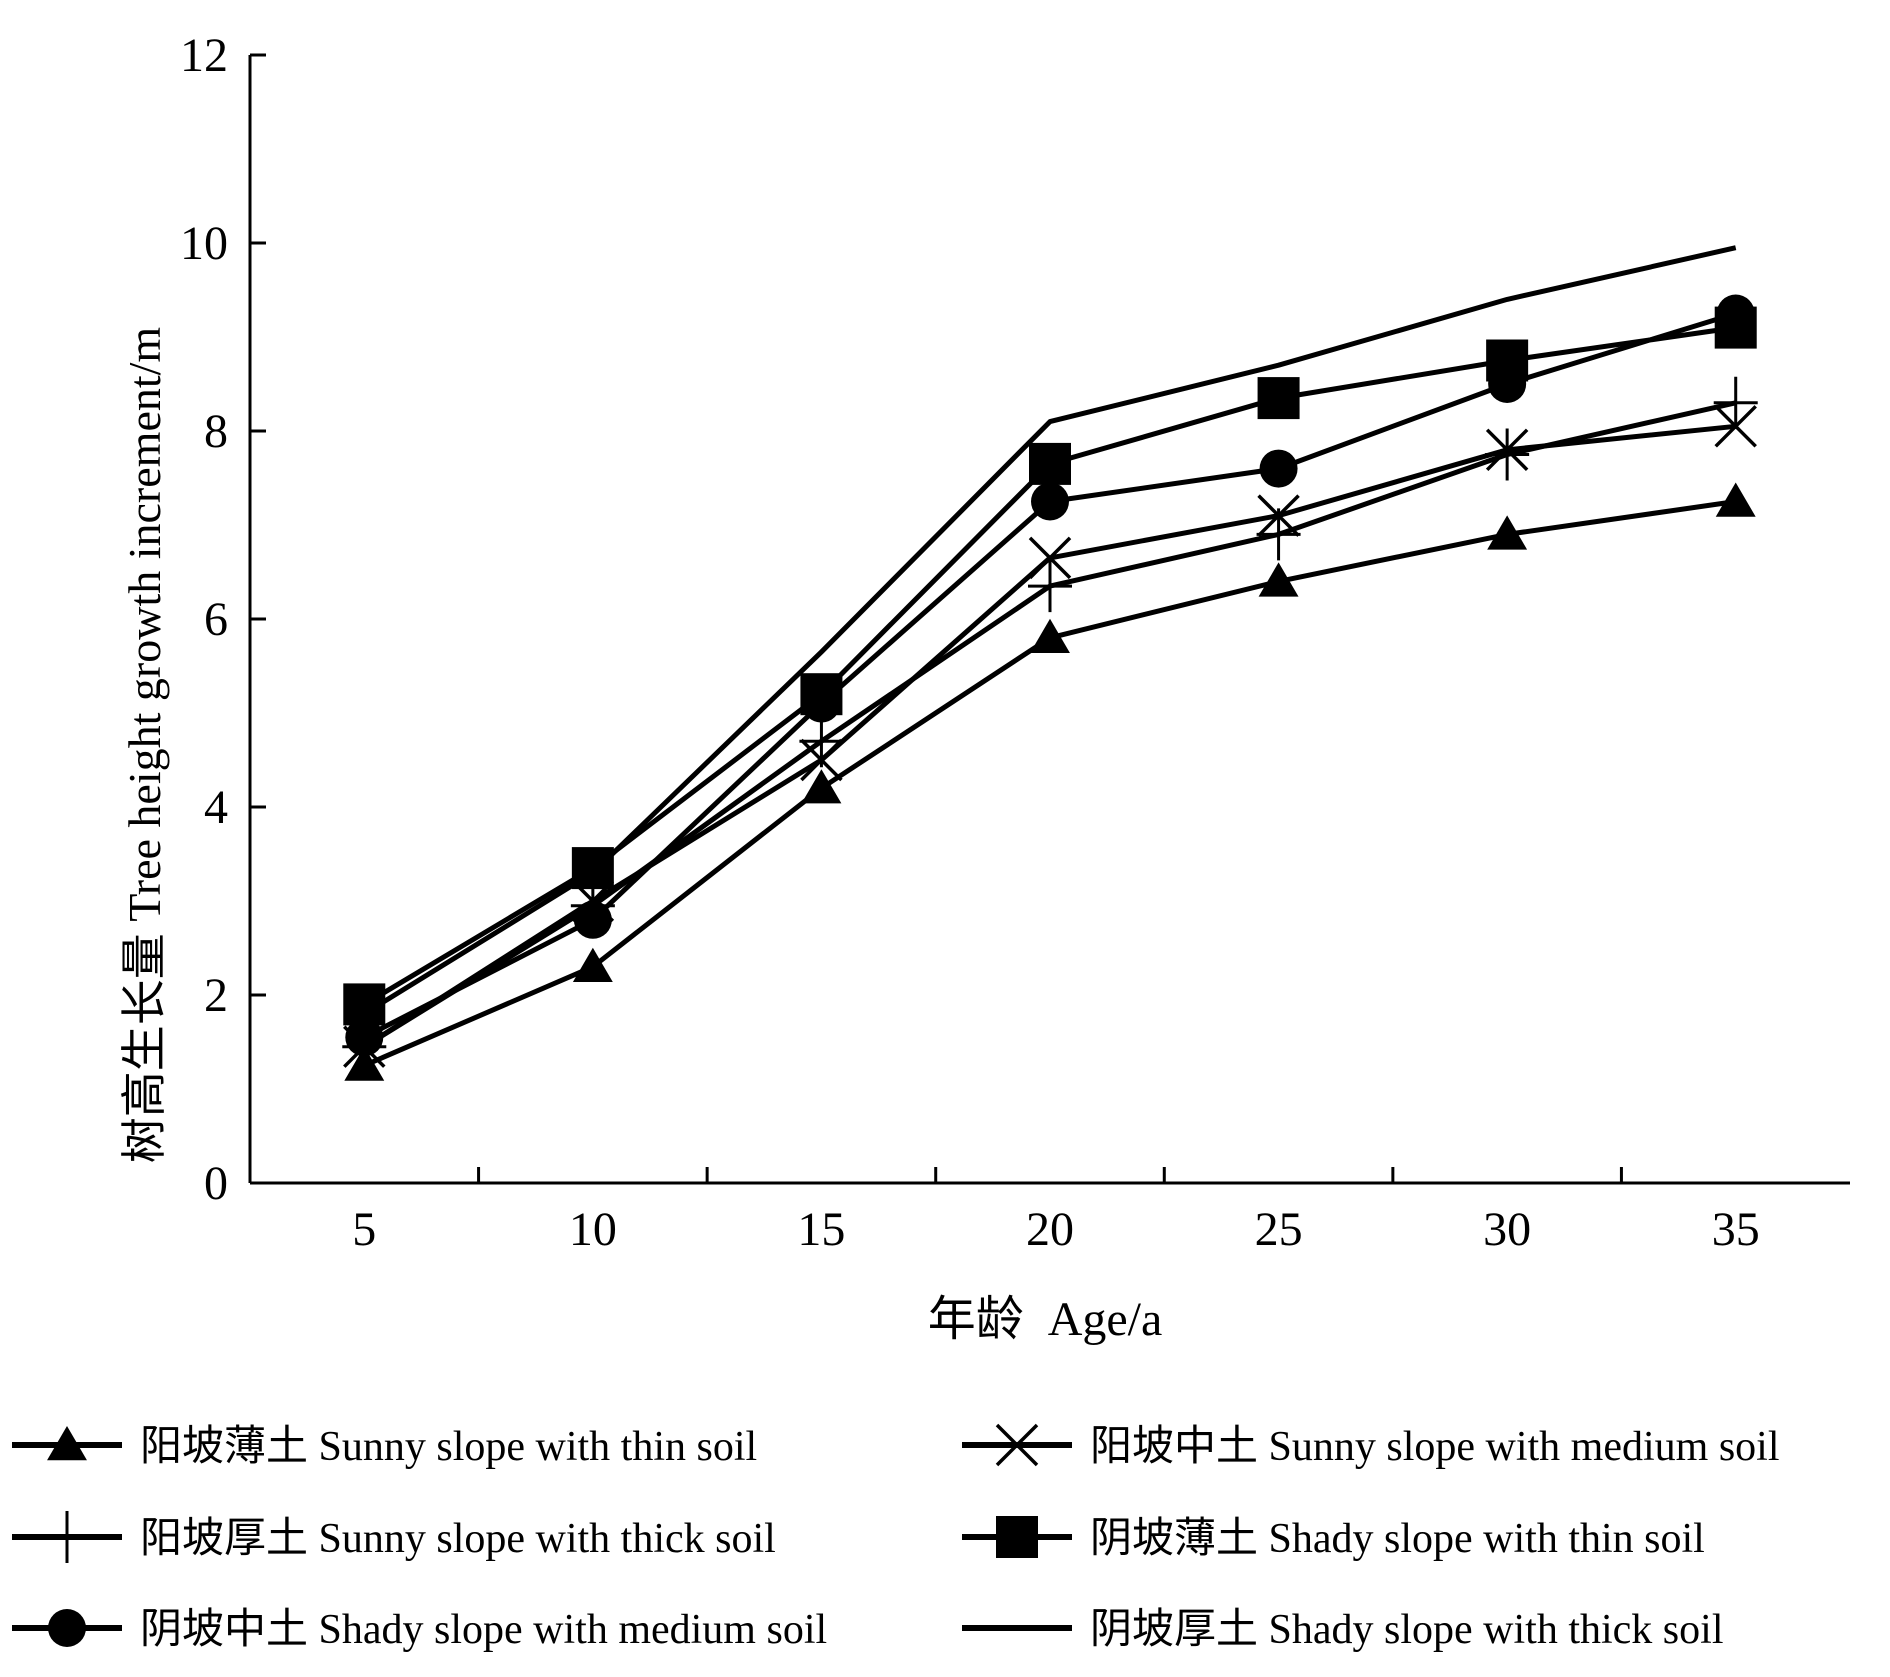 This screenshot has width=1890, height=1677. I want to click on x-tick-label: 5, so click(364, 1229).